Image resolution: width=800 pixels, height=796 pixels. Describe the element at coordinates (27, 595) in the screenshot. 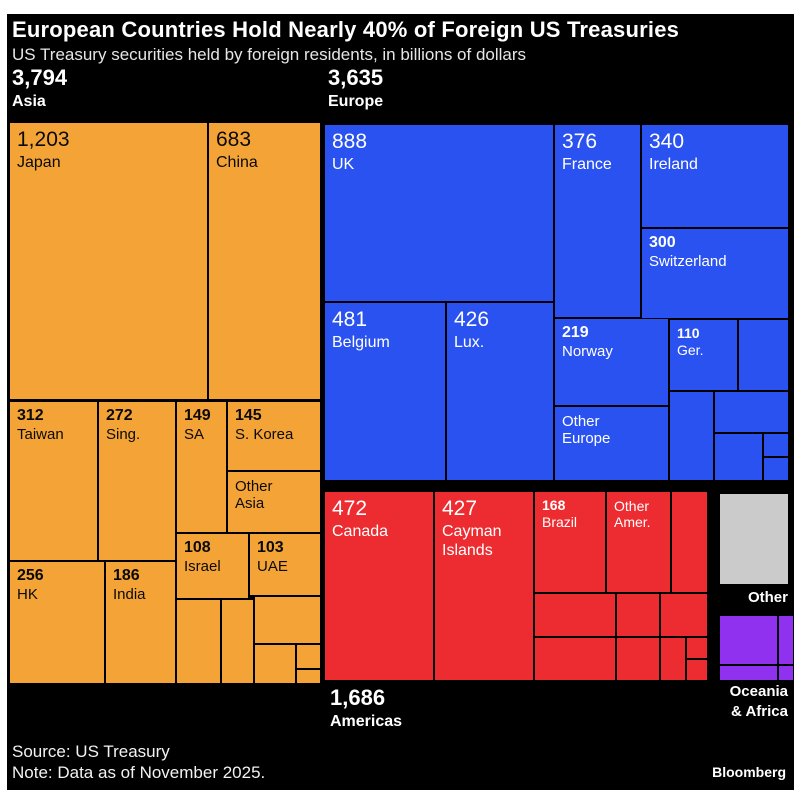

I see `tile-label: HK` at that location.